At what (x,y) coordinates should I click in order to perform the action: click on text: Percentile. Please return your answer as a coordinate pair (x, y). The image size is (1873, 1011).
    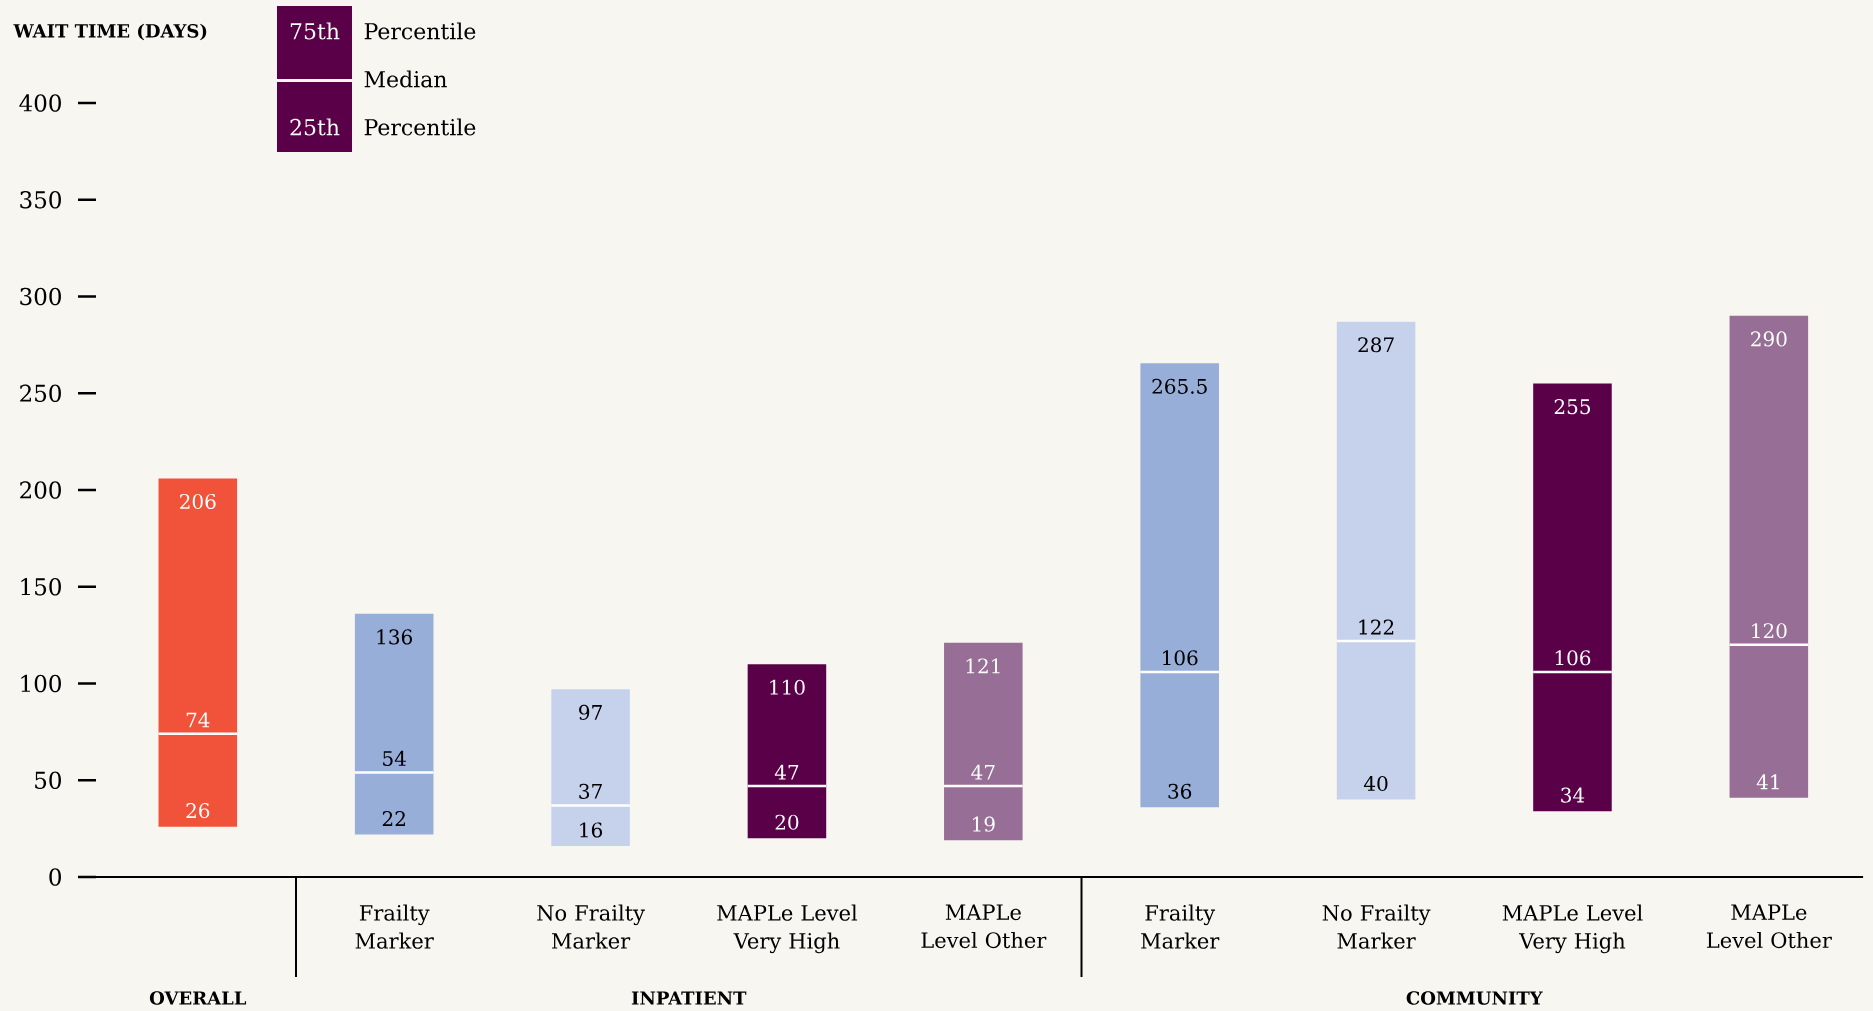
    Looking at the image, I should click on (420, 31).